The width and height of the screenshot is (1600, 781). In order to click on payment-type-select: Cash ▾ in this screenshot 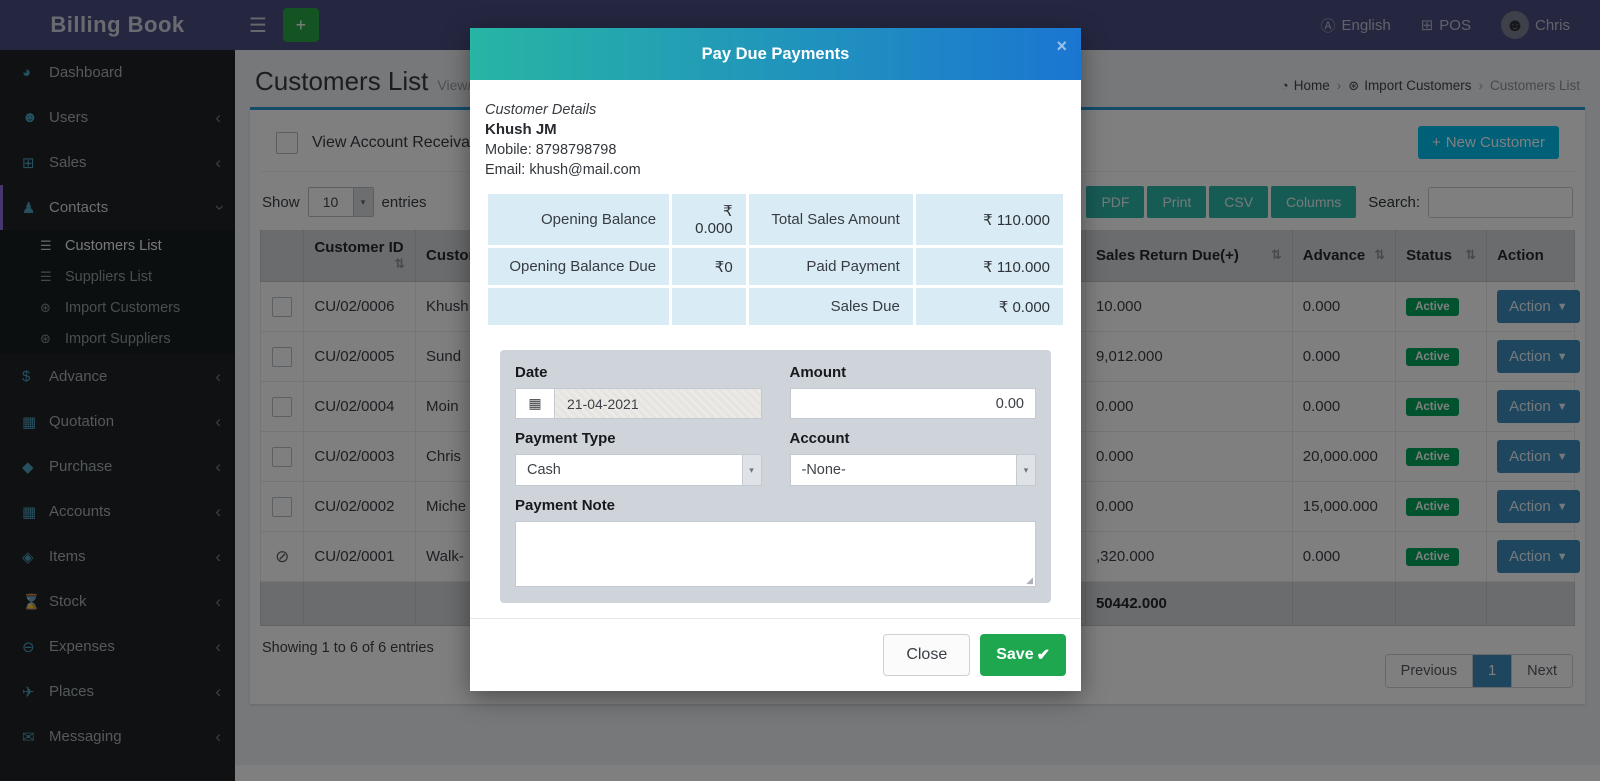, I will do `click(638, 470)`.